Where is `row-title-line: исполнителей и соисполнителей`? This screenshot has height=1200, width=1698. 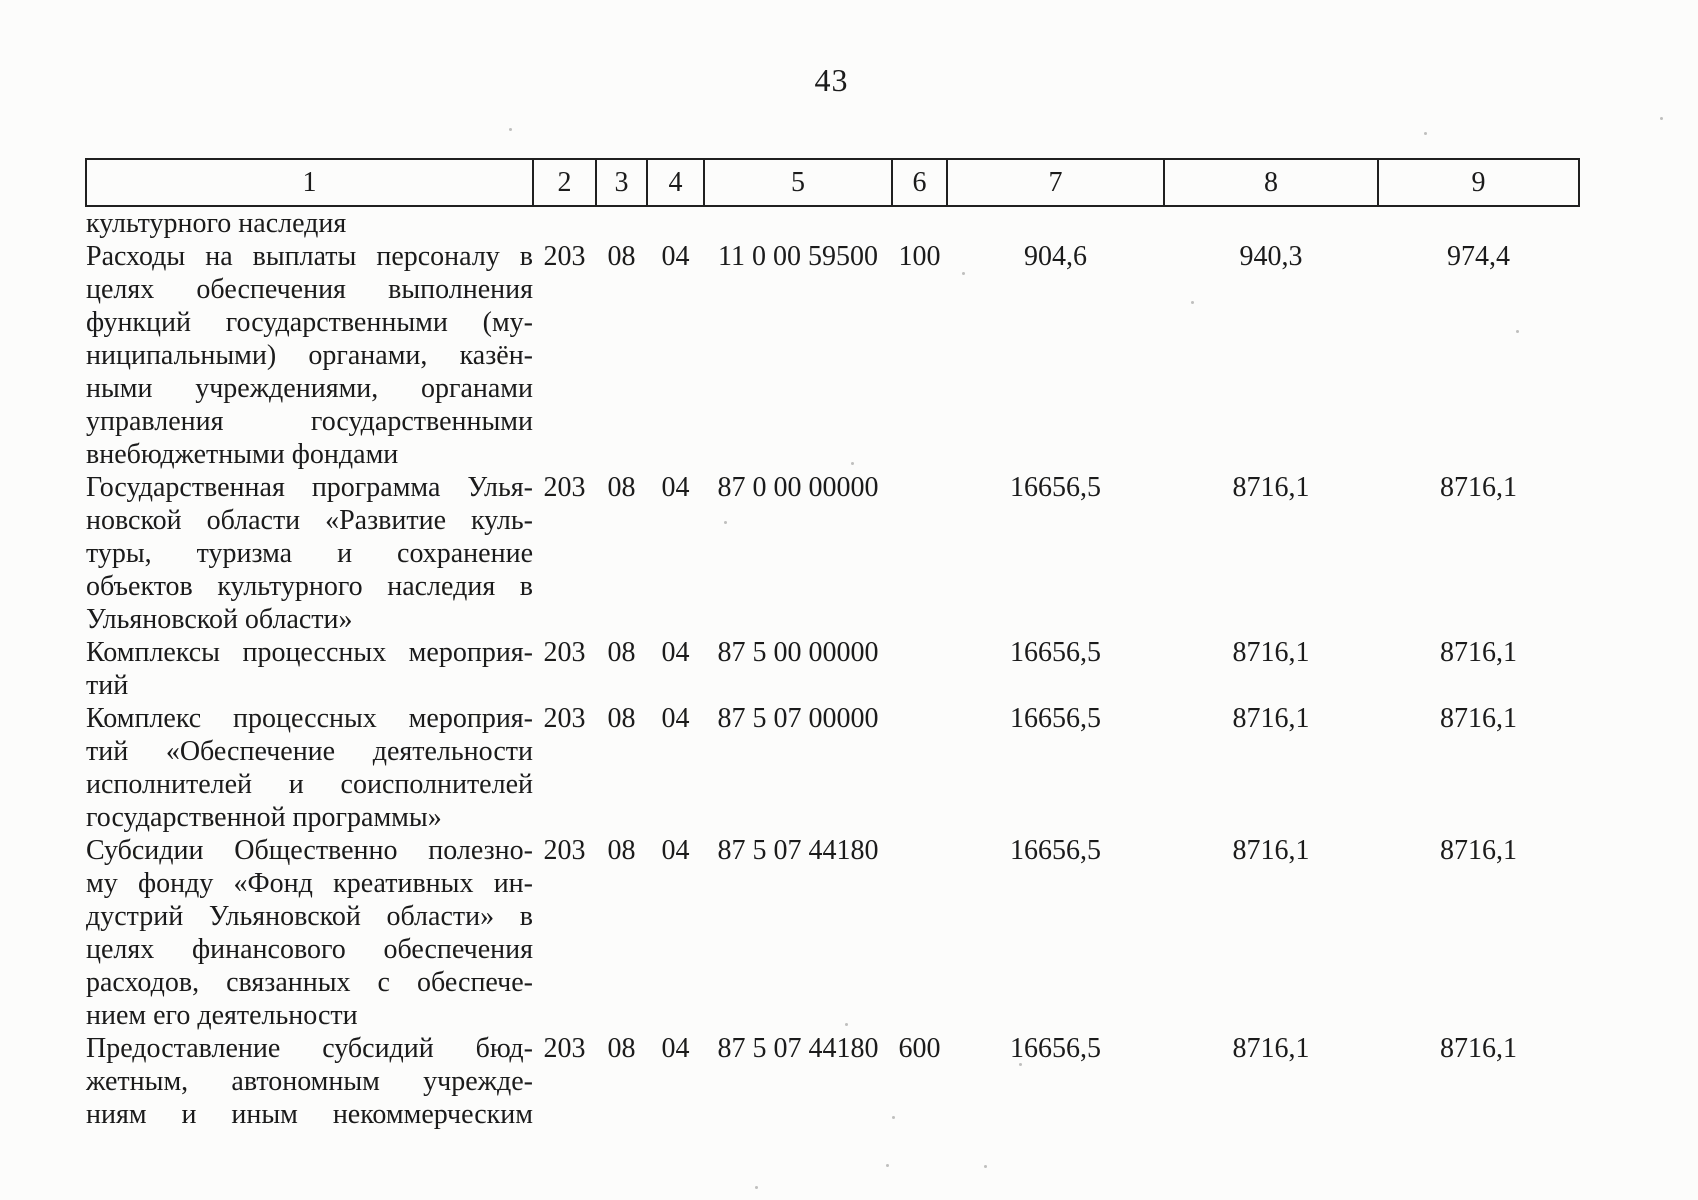 row-title-line: исполнителей и соисполнителей is located at coordinates (309, 784).